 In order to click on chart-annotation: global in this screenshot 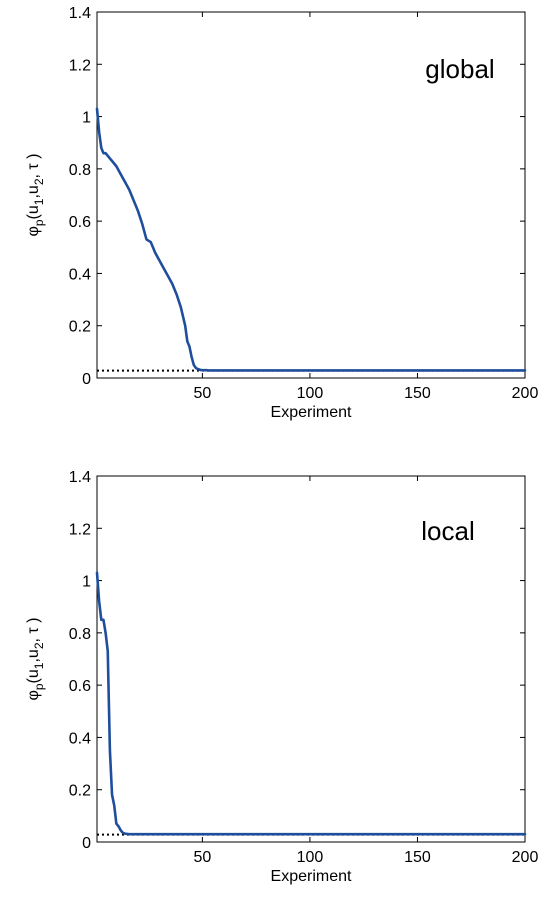, I will do `click(459, 69)`.